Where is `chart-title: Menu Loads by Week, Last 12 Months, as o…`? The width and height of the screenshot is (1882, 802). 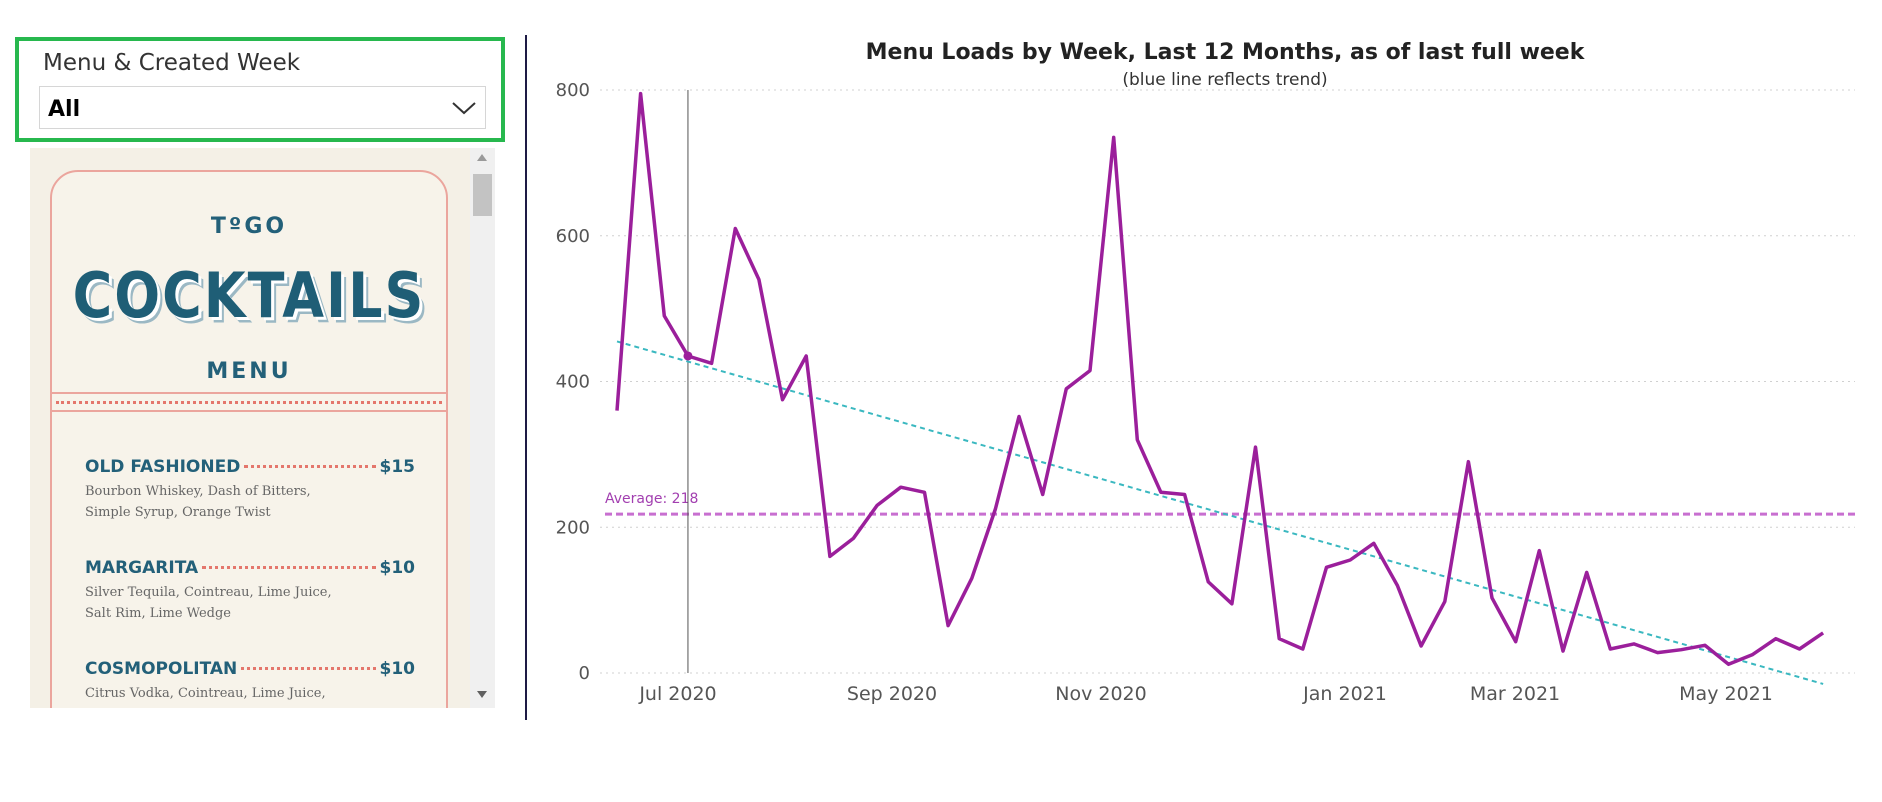 chart-title: Menu Loads by Week, Last 12 Months, as o… is located at coordinates (1225, 52).